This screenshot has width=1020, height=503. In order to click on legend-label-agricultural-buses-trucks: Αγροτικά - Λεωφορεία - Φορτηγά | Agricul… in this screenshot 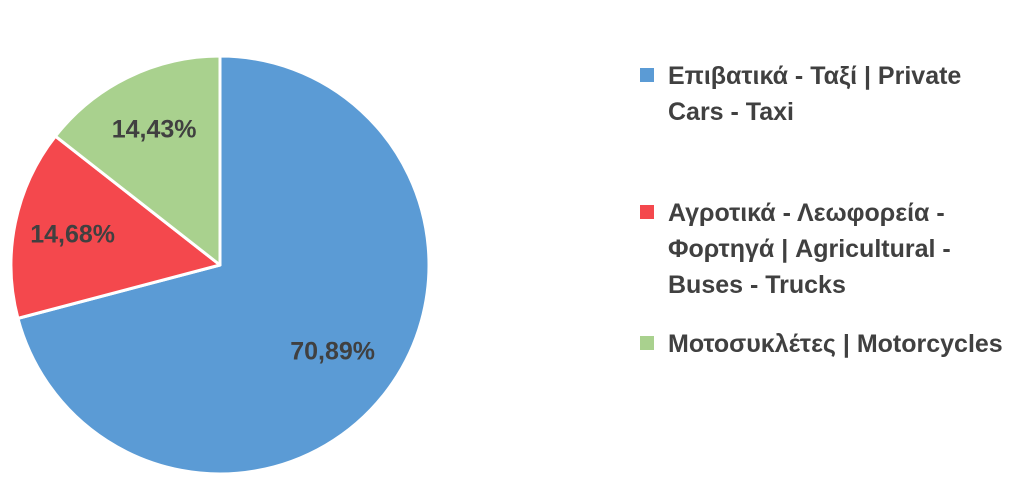, I will do `click(809, 249)`.